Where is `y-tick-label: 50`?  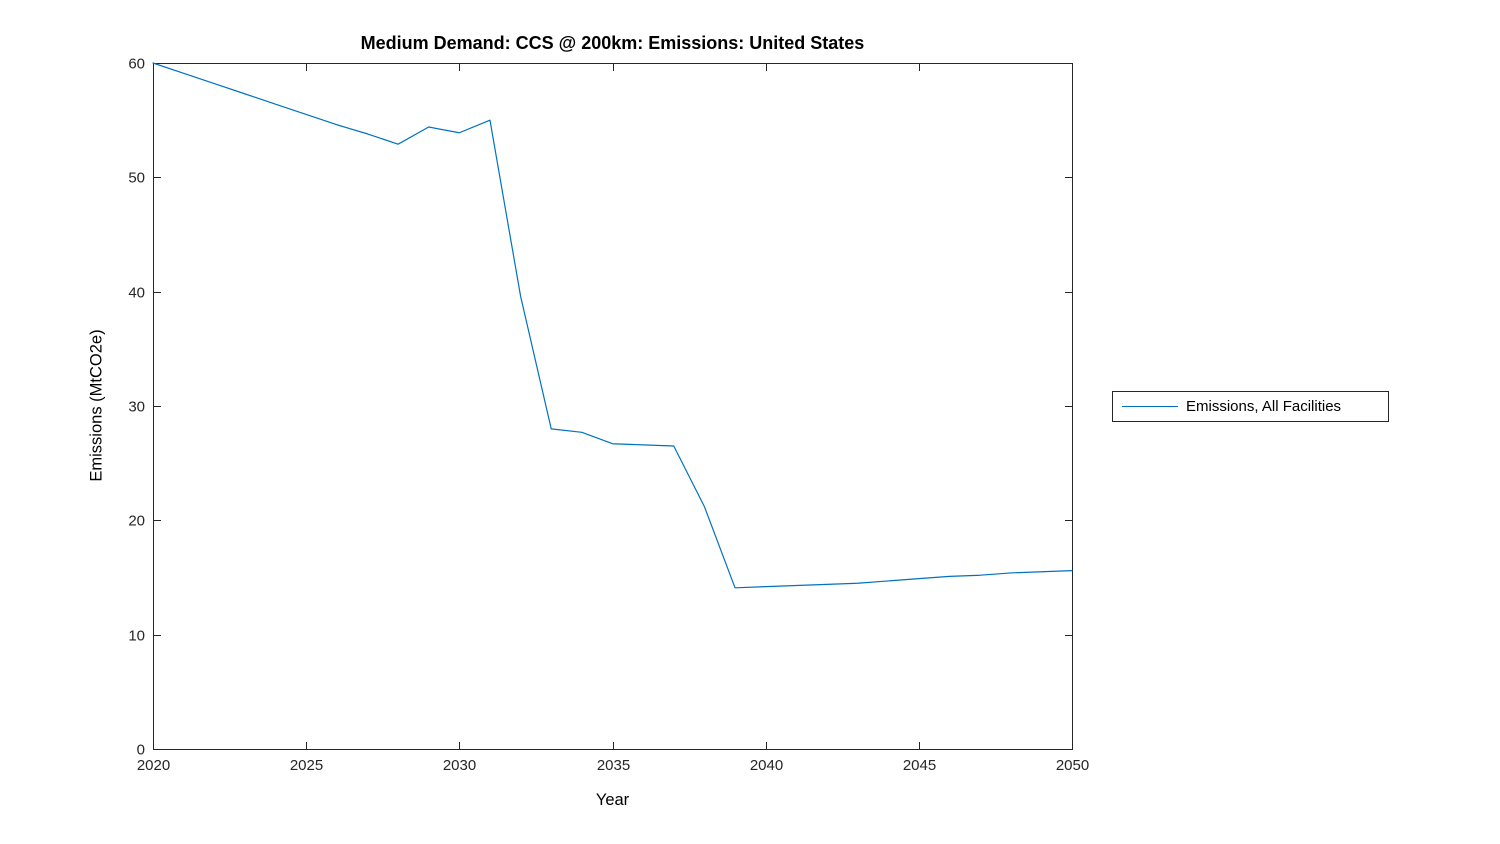
y-tick-label: 50 is located at coordinates (136, 178).